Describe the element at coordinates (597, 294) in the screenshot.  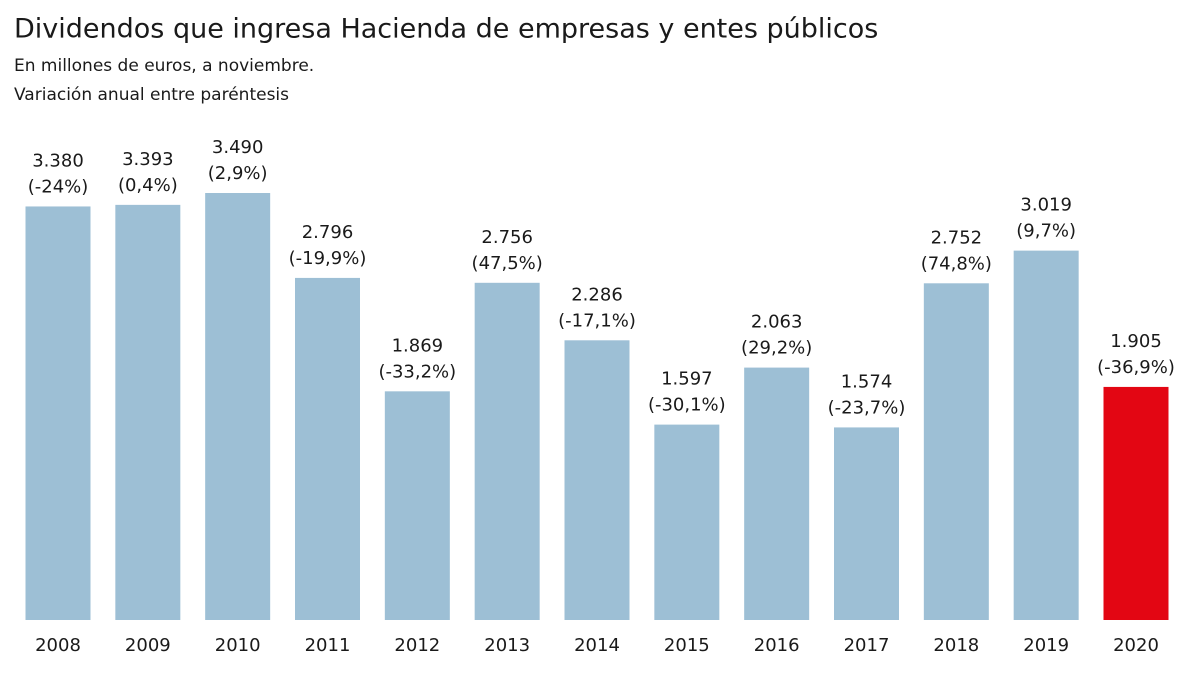
I see `value-label: 2.286` at that location.